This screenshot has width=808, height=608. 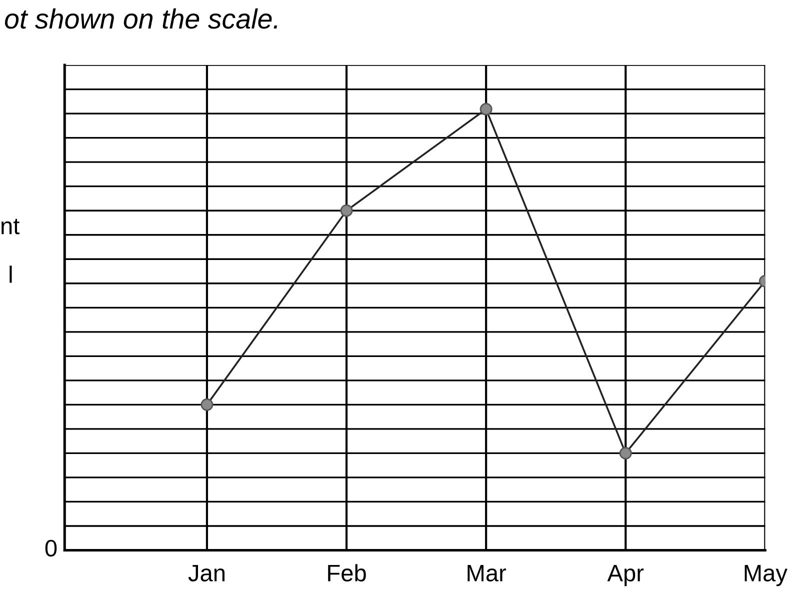 I want to click on x-tick-label: Feb, so click(x=347, y=573).